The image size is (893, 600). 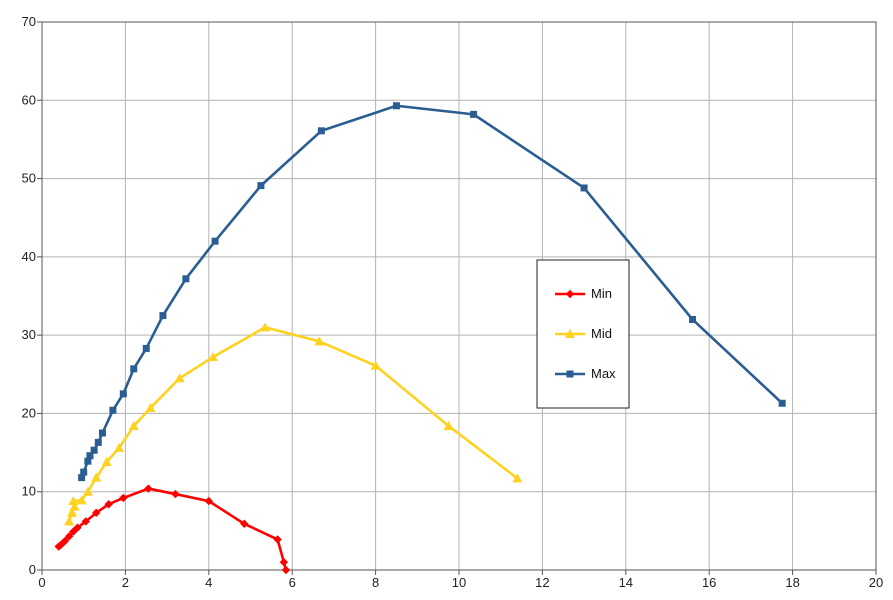 I want to click on x-tick-label: 2, so click(x=125, y=582).